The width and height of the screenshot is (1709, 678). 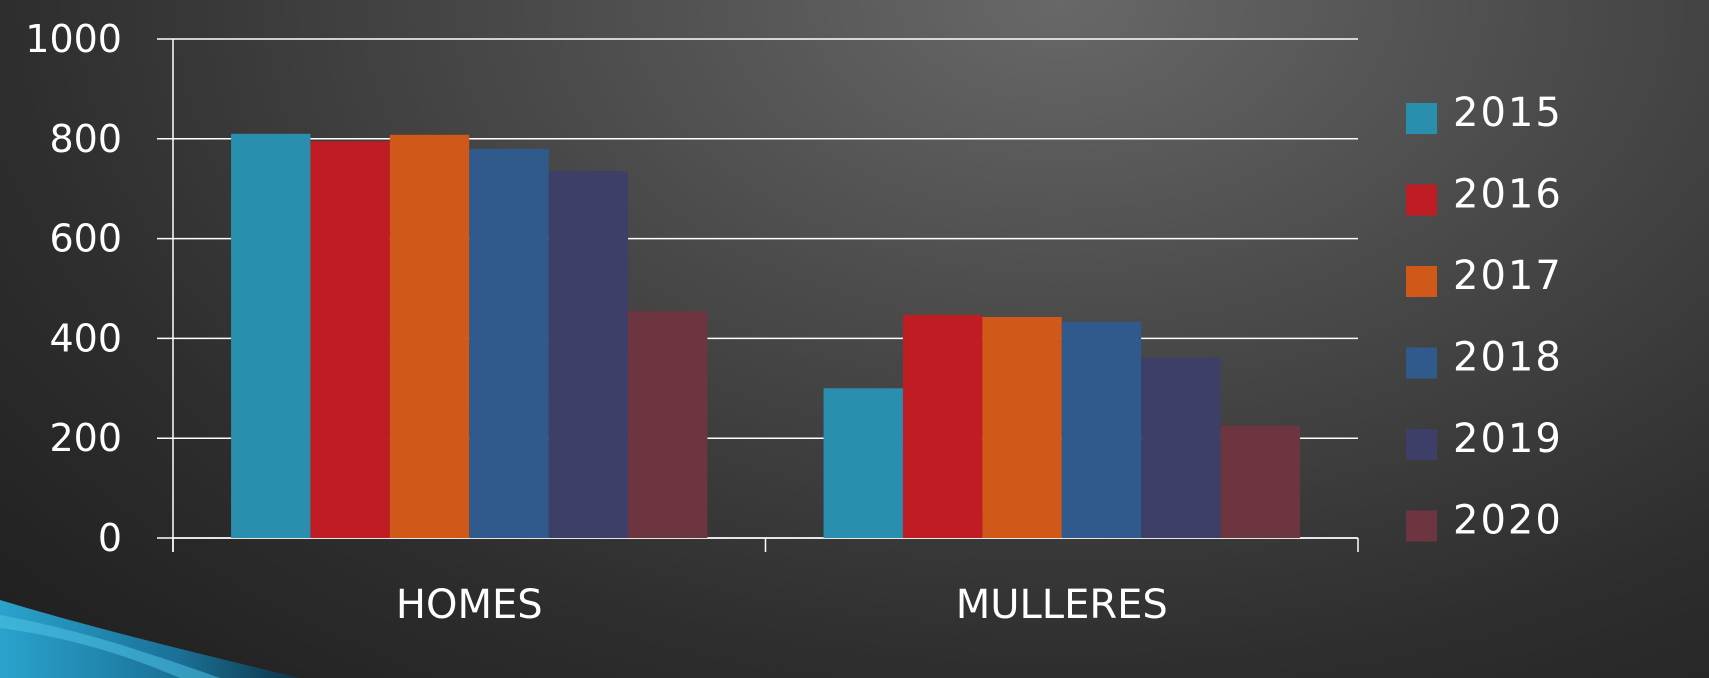 What do you see at coordinates (1508, 521) in the screenshot?
I see `legend-label-2020: 2020` at bounding box center [1508, 521].